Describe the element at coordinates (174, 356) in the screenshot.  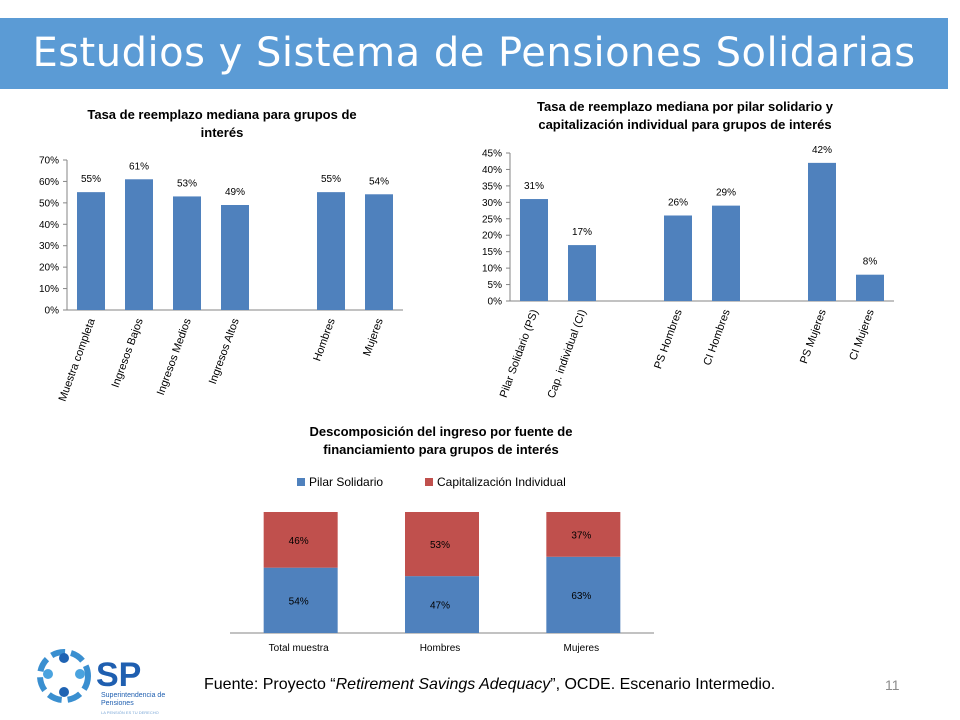
I see `x-tick-label: Ingresos Medios` at that location.